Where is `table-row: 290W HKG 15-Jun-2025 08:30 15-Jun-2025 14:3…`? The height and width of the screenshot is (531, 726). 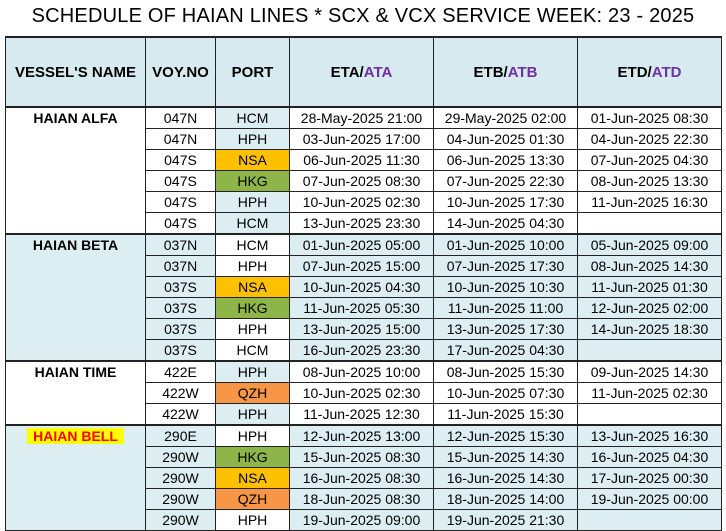 table-row: 290W HKG 15-Jun-2025 08:30 15-Jun-2025 14:3… is located at coordinates (364, 457).